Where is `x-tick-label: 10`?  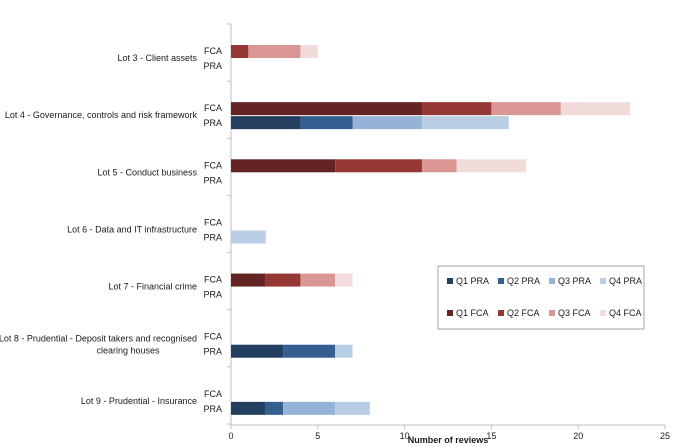 x-tick-label: 10 is located at coordinates (405, 436).